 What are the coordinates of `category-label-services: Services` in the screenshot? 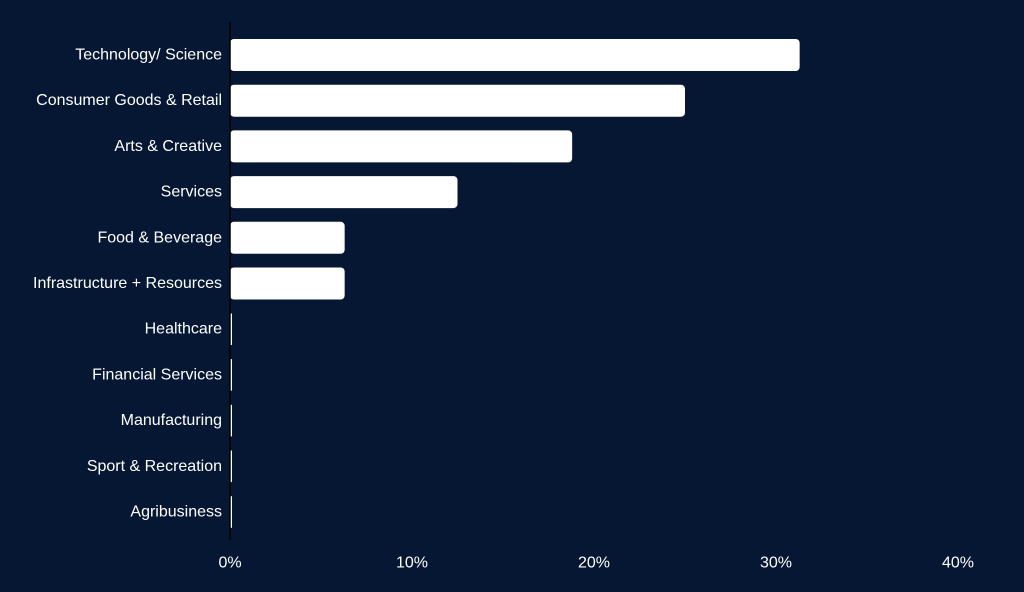 It's located at (191, 192).